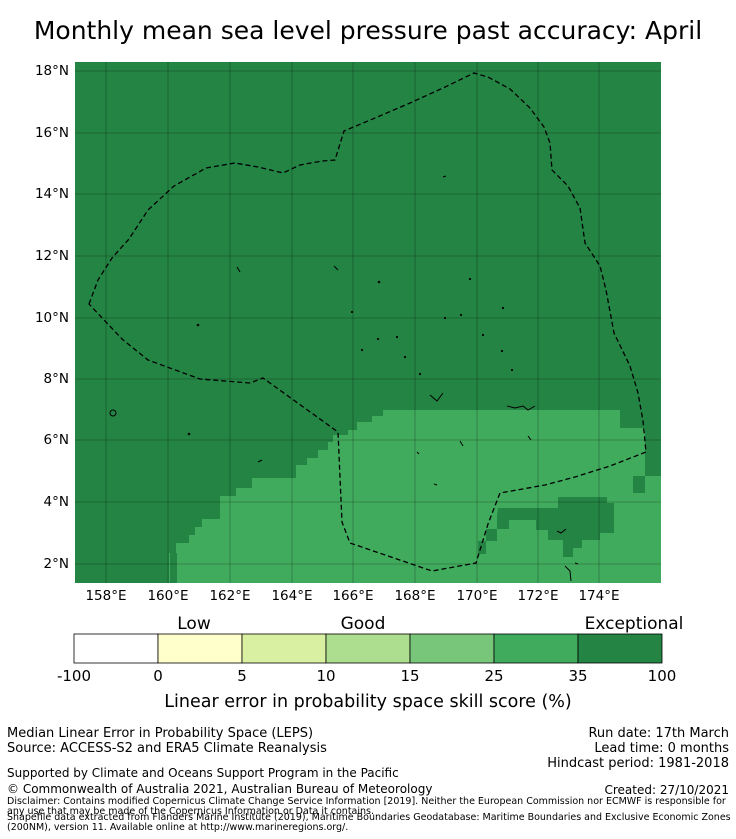 This screenshot has width=736, height=839. What do you see at coordinates (634, 624) in the screenshot?
I see `colorbar-category: Exceptional` at bounding box center [634, 624].